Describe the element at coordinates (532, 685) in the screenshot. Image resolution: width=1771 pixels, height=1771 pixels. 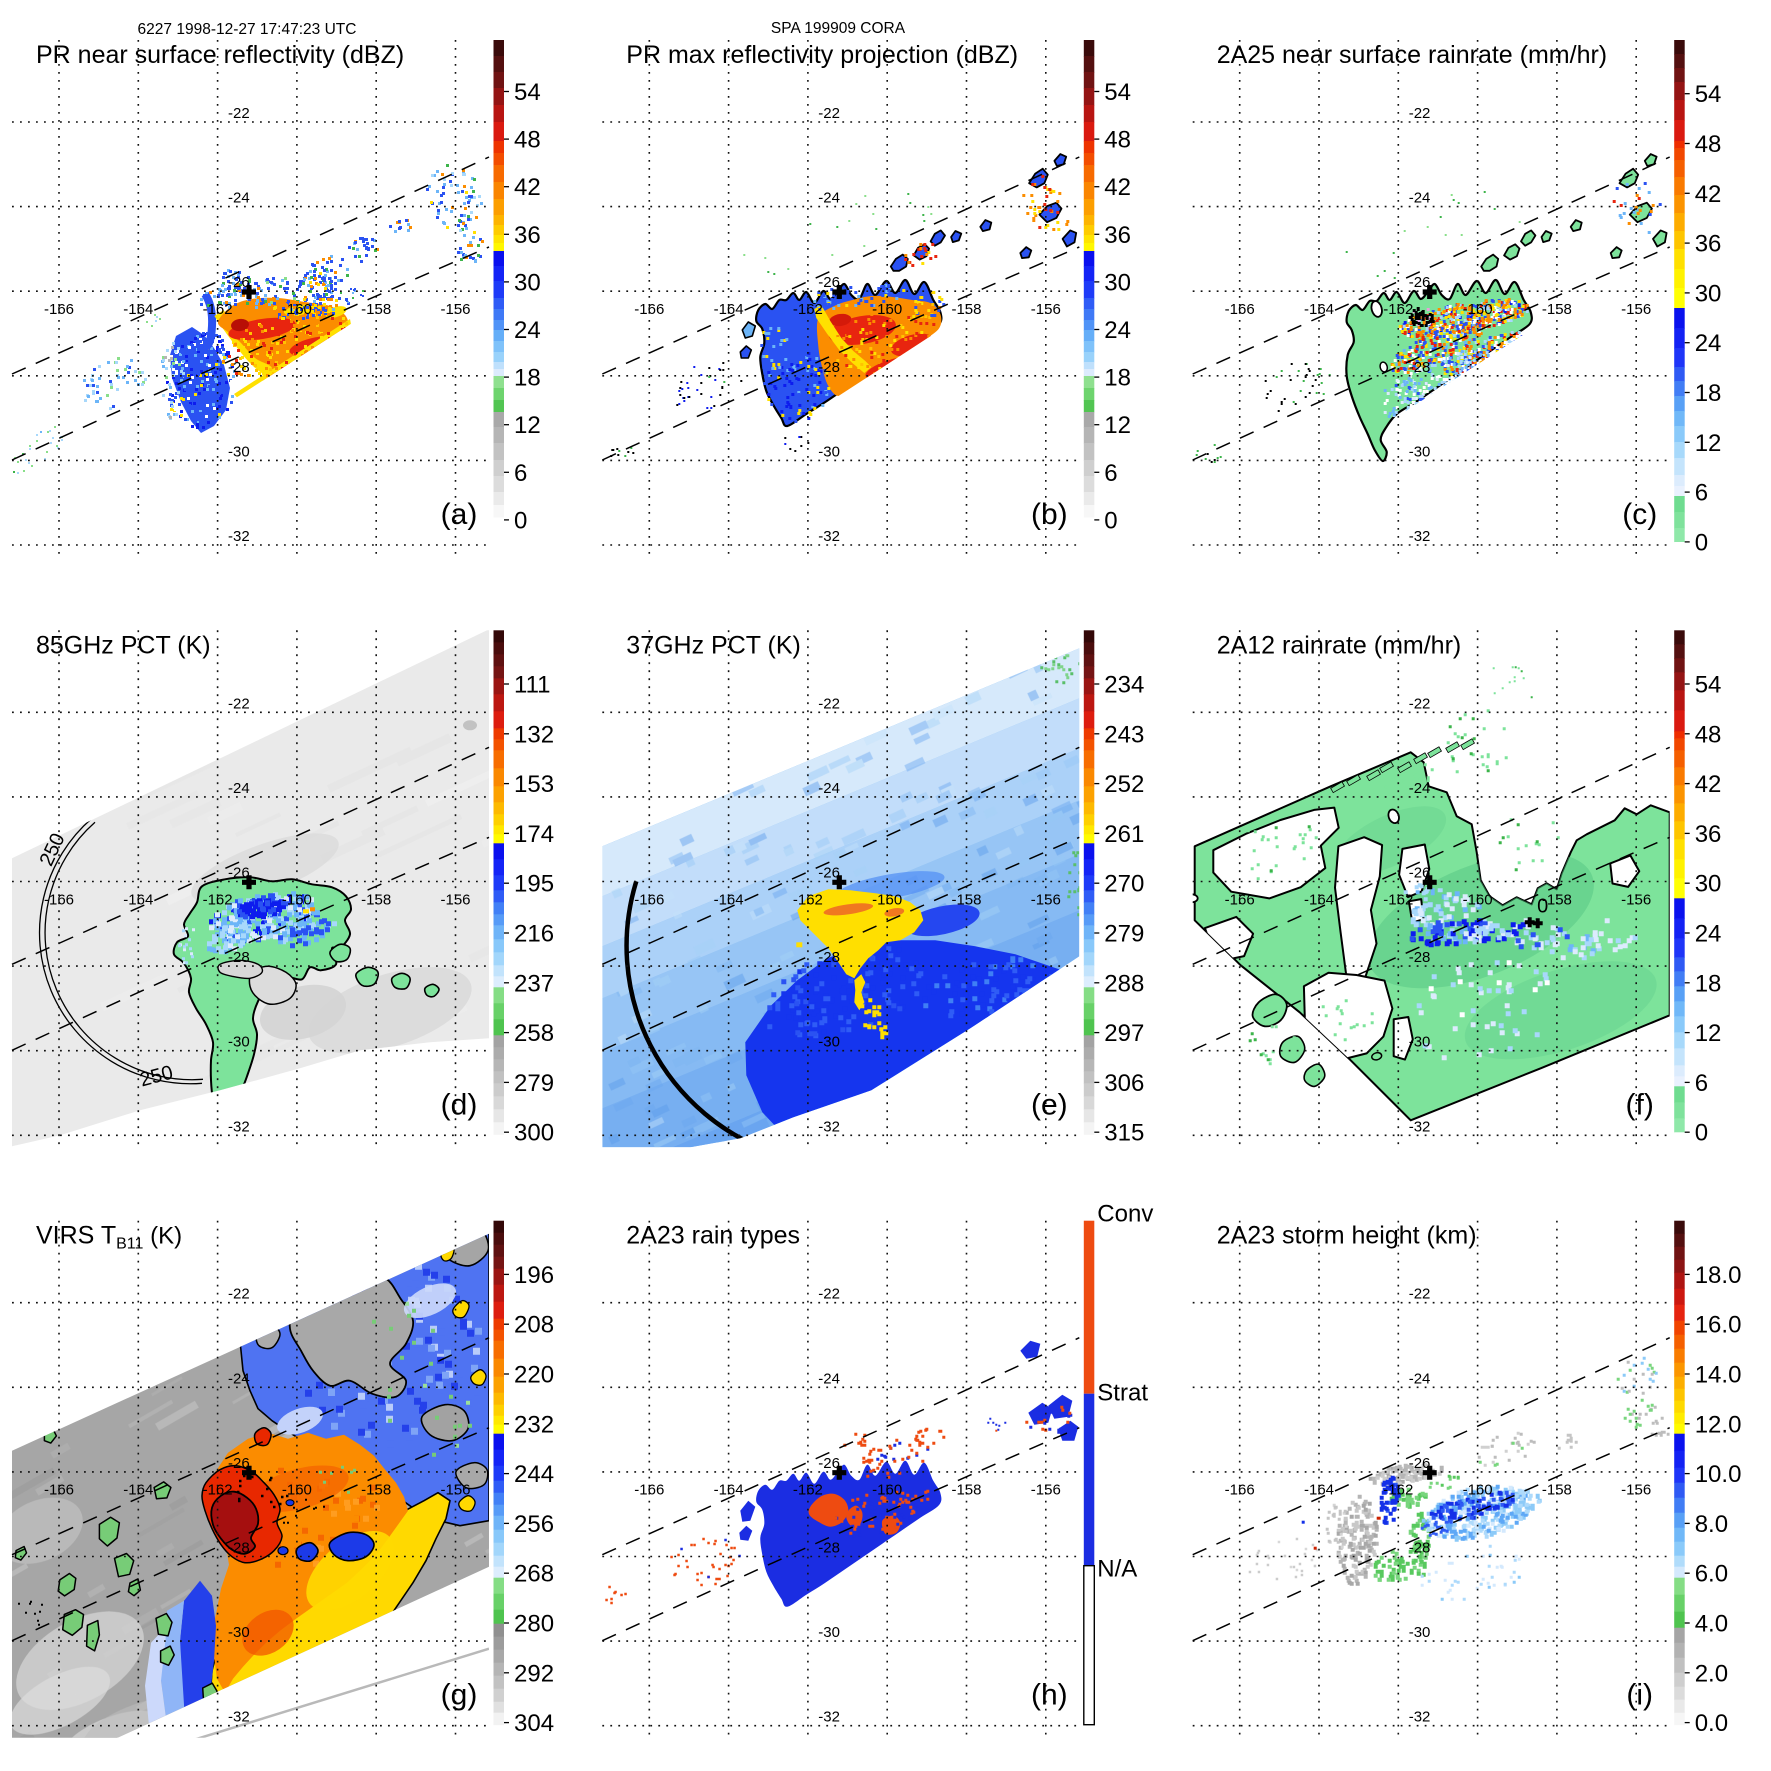
I see `svg-text: 111` at that location.